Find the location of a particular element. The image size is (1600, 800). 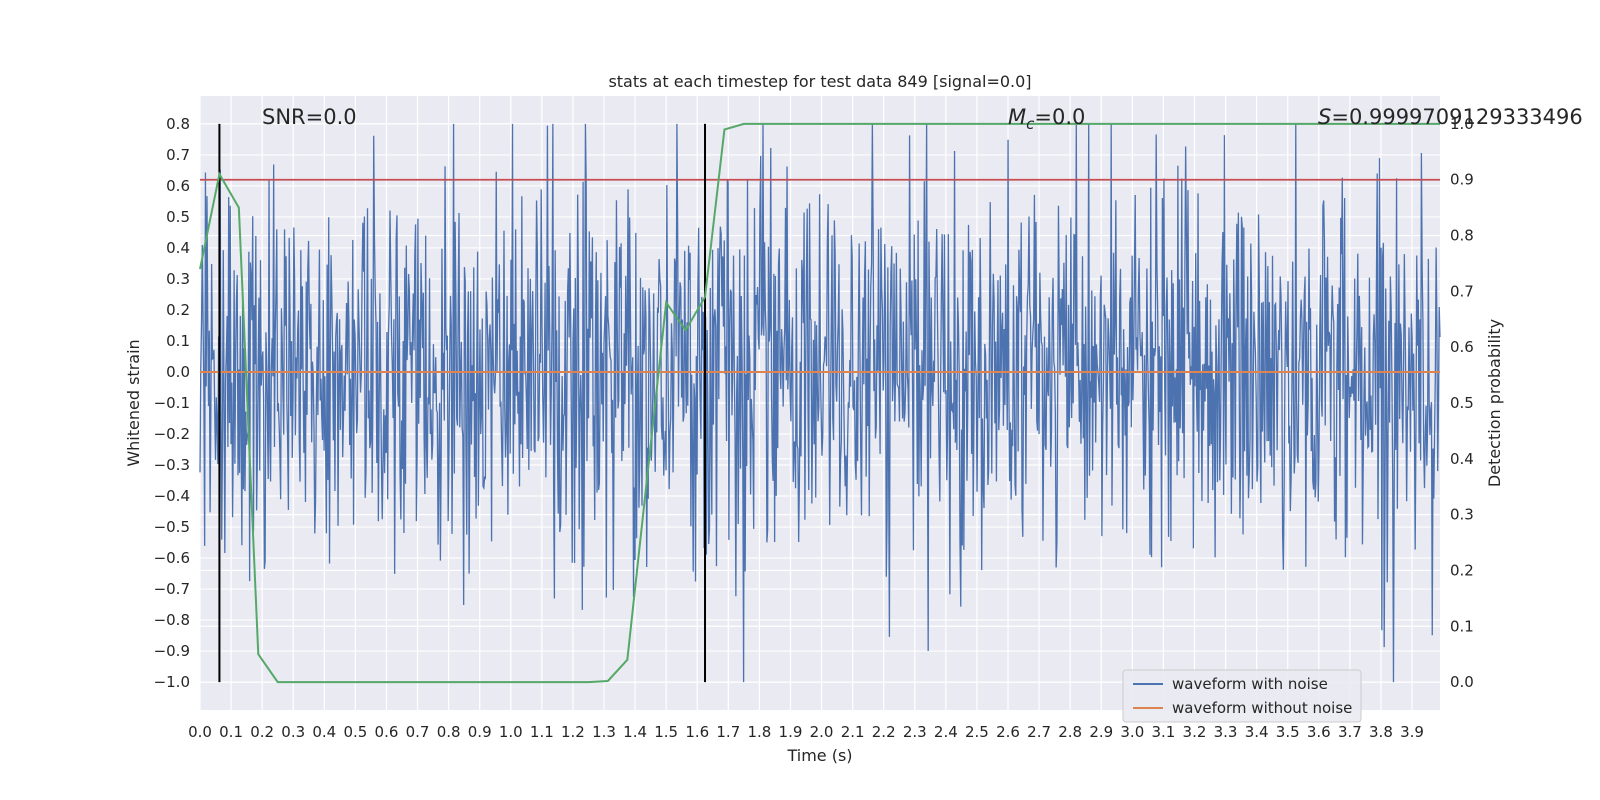

mc-subscript: c is located at coordinates (1030, 124).